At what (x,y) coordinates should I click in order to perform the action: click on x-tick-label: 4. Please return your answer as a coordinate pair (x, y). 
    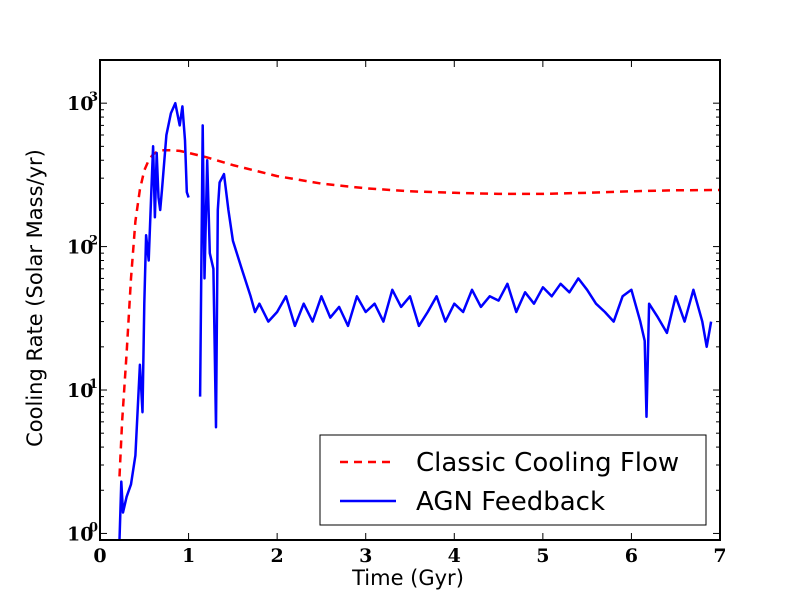
    Looking at the image, I should click on (454, 556).